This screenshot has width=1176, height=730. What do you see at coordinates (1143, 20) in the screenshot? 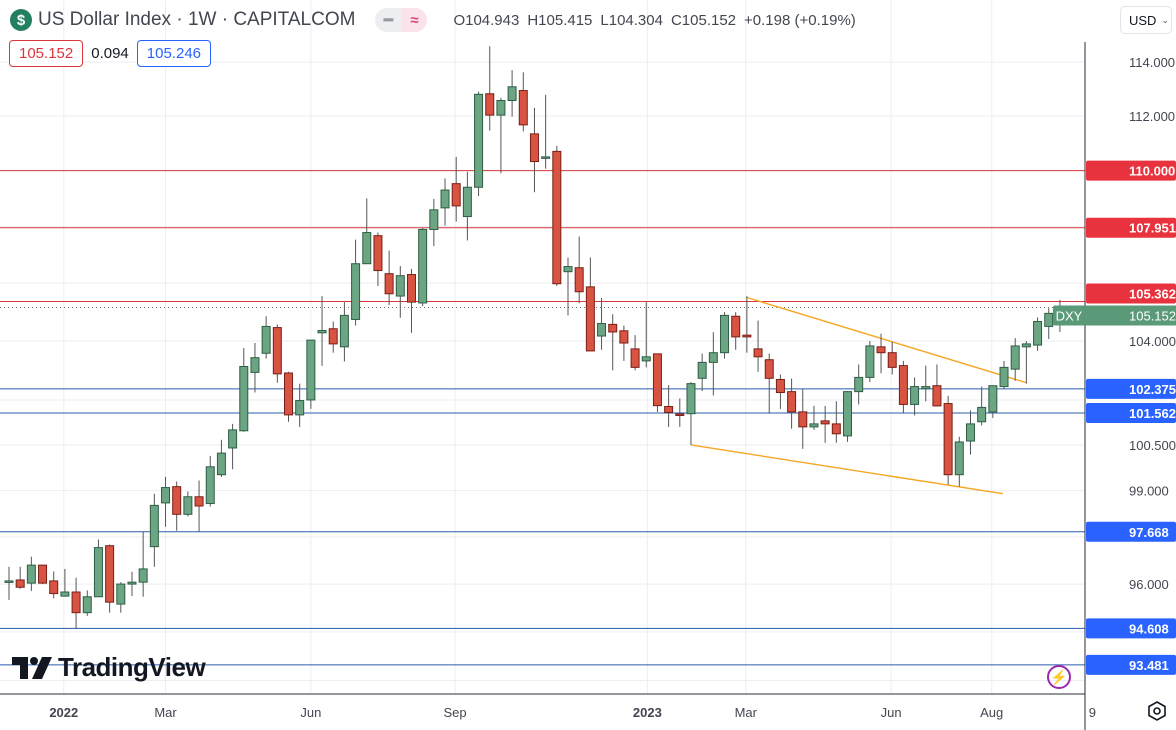
I see `currency-label: USD` at bounding box center [1143, 20].